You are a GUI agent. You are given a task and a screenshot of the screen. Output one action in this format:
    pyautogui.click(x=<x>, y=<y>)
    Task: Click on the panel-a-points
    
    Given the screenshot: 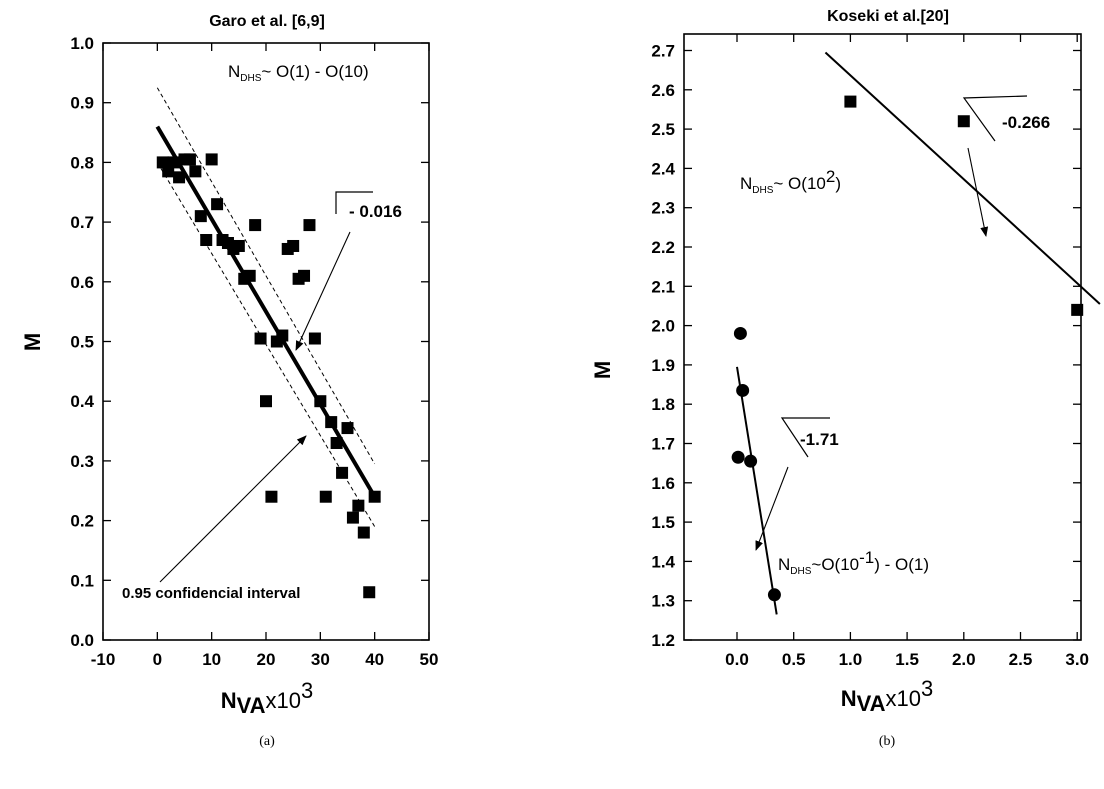 What is the action you would take?
    pyautogui.click(x=268, y=376)
    